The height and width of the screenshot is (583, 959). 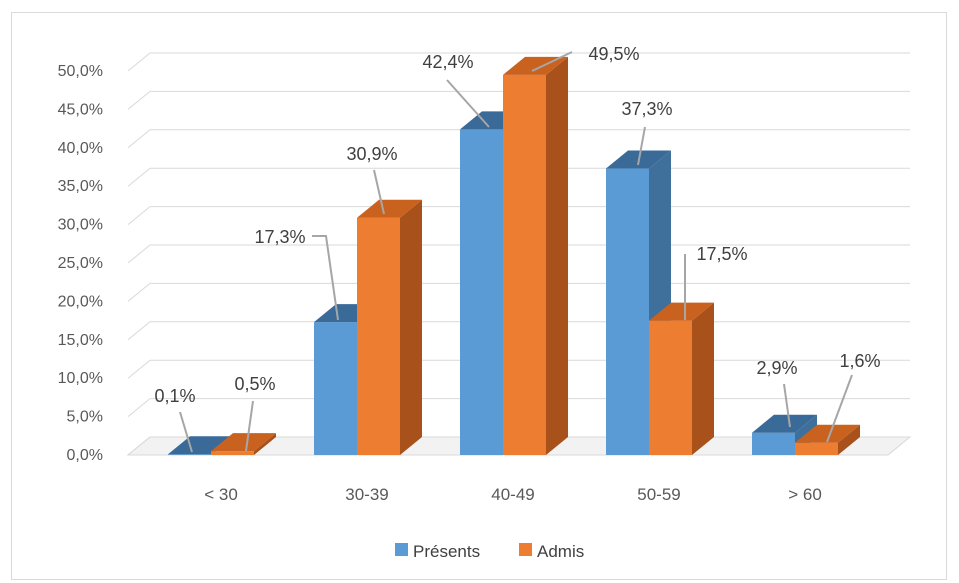 What do you see at coordinates (80, 186) in the screenshot?
I see `y-tick-label: 35,0%` at bounding box center [80, 186].